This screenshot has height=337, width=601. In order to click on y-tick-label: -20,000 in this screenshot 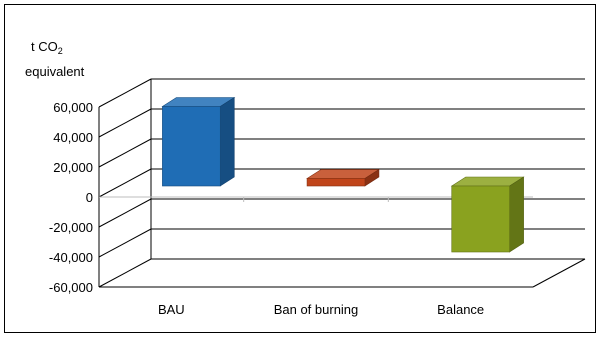, I will do `click(71, 227)`.